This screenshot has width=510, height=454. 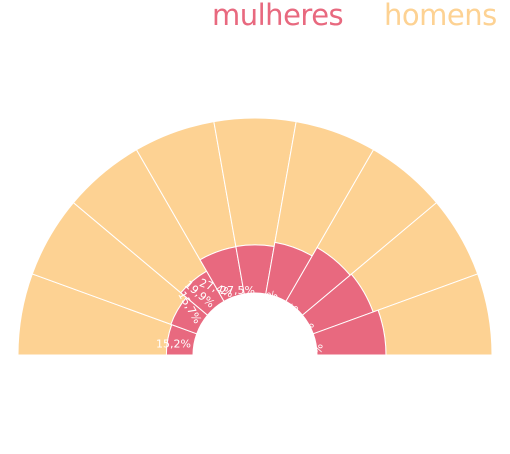 What do you see at coordinates (278, 16) in the screenshot?
I see `legend-women: mulheres` at bounding box center [278, 16].